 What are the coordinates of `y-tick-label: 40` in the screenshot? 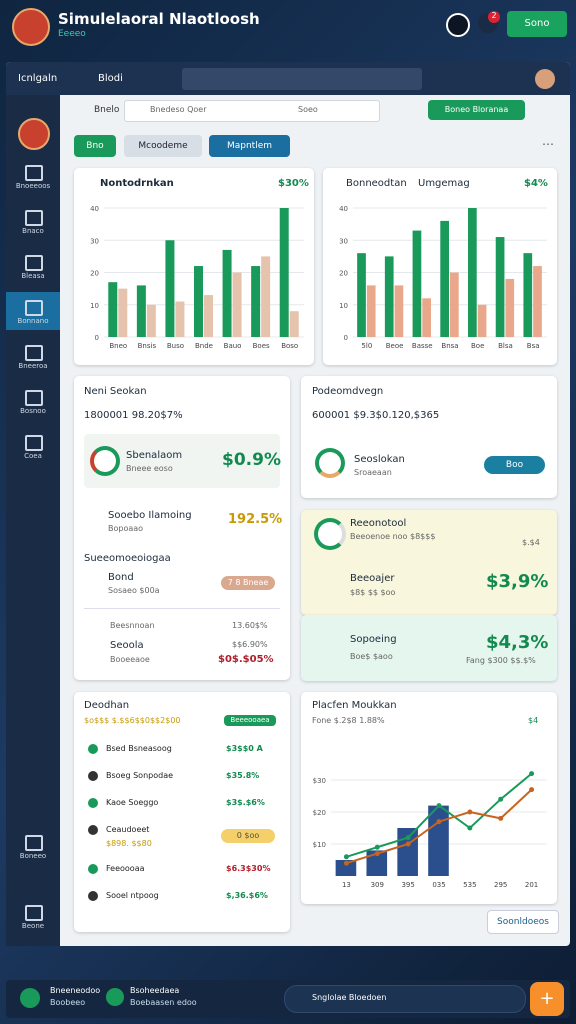 It's located at (94, 209).